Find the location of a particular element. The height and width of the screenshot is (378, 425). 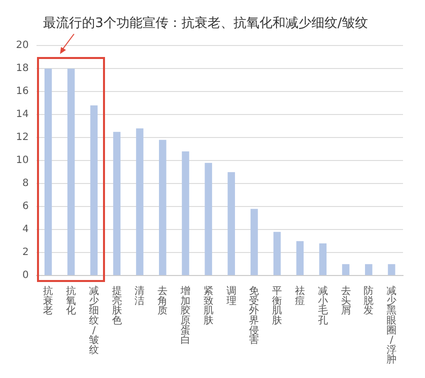

x-tick-label: 清洁 is located at coordinates (139, 296).